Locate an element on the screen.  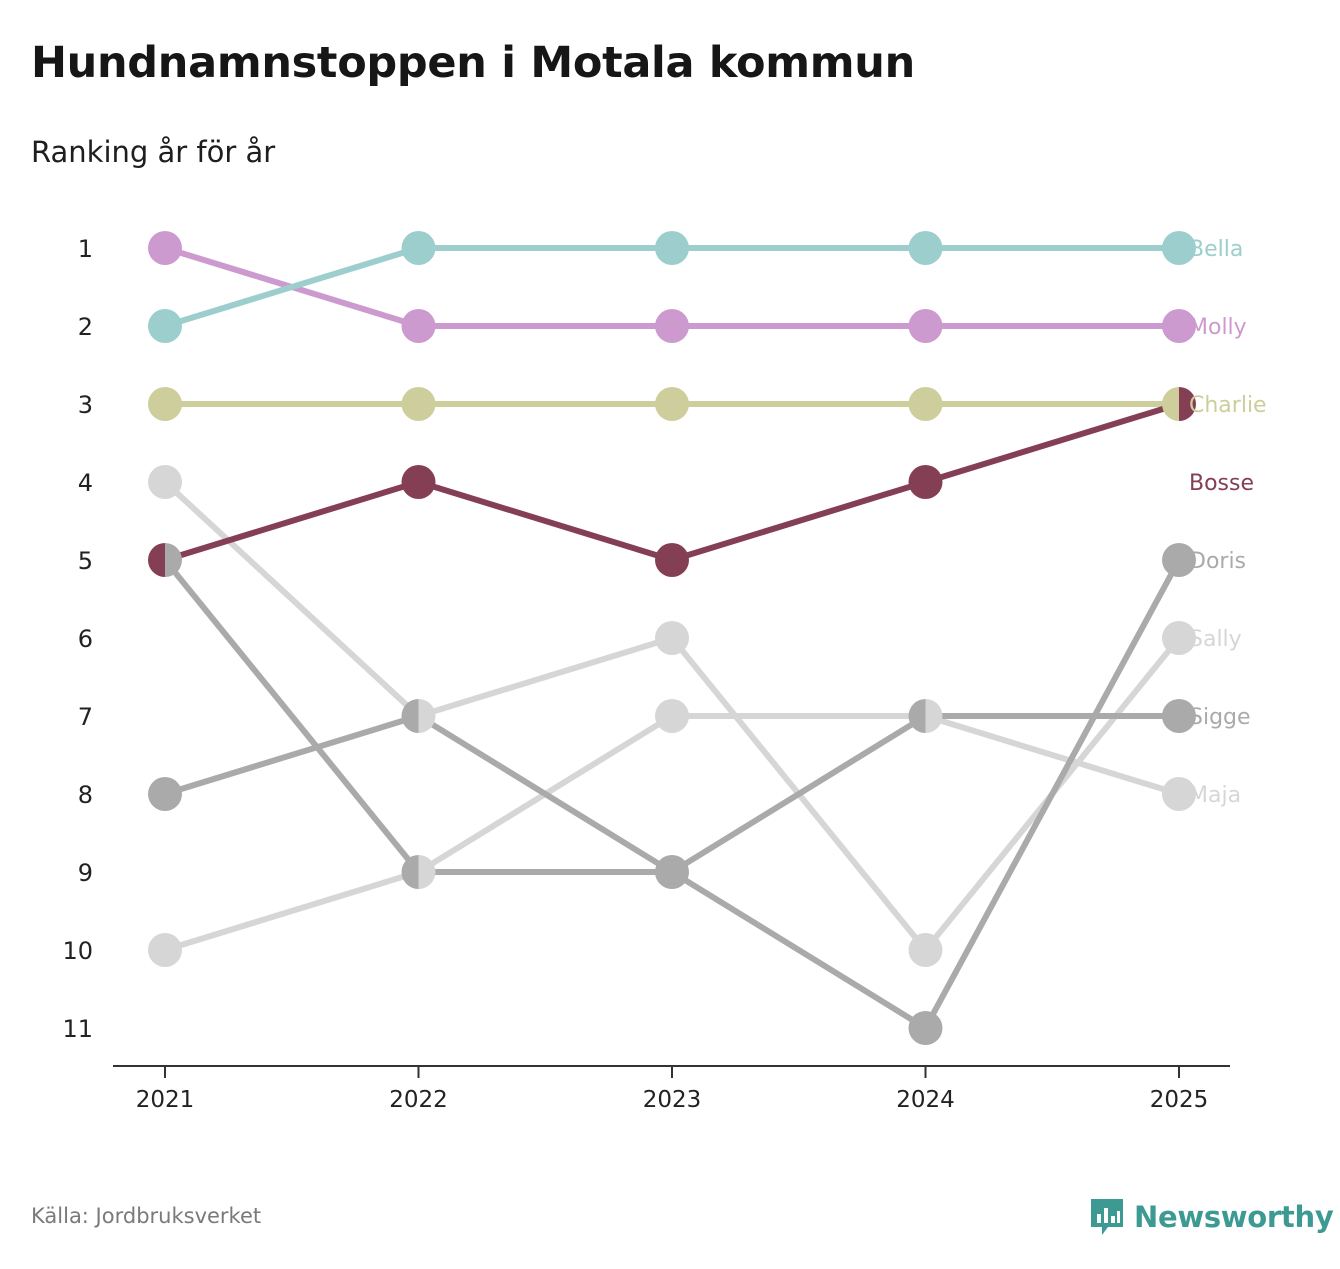
series-label-bosse: Bosse is located at coordinates (1221, 483).